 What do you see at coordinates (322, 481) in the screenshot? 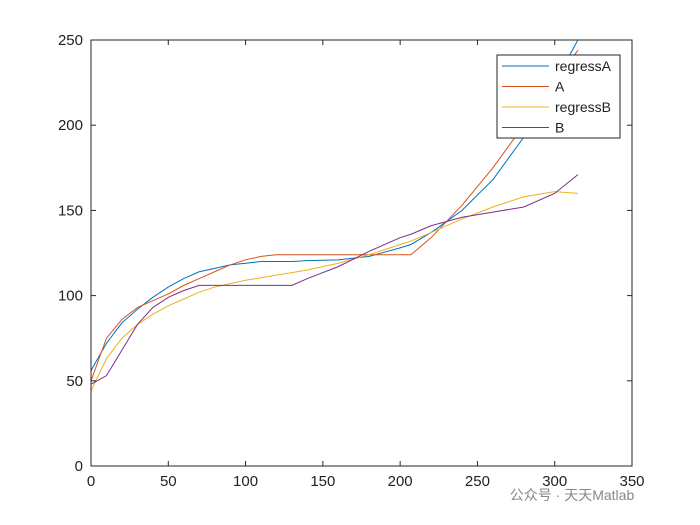
I see `x-tick-label: 150` at bounding box center [322, 481].